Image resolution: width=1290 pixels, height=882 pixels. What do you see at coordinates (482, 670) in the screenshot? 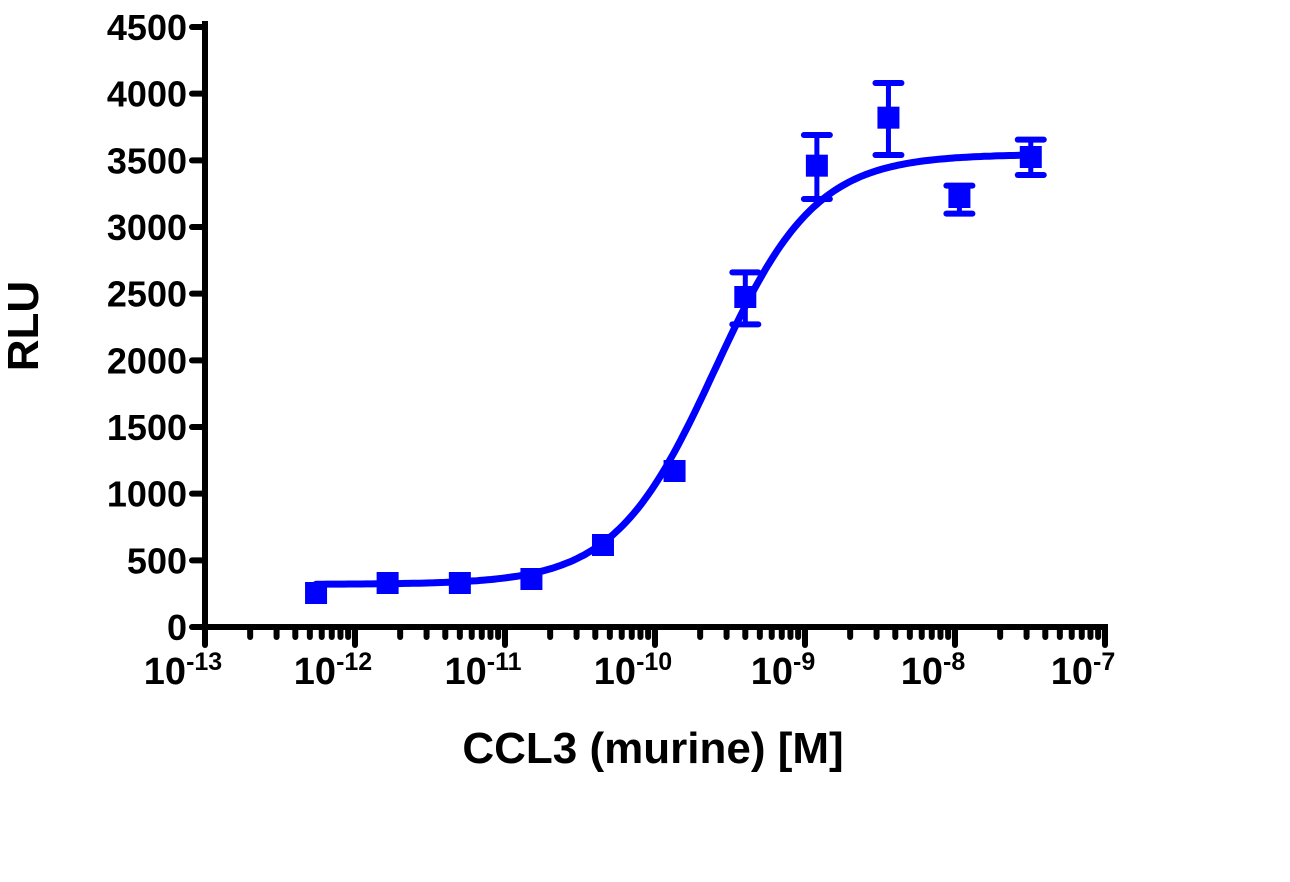
I see `x-tick-label: 10⁻¹¹` at bounding box center [482, 670].